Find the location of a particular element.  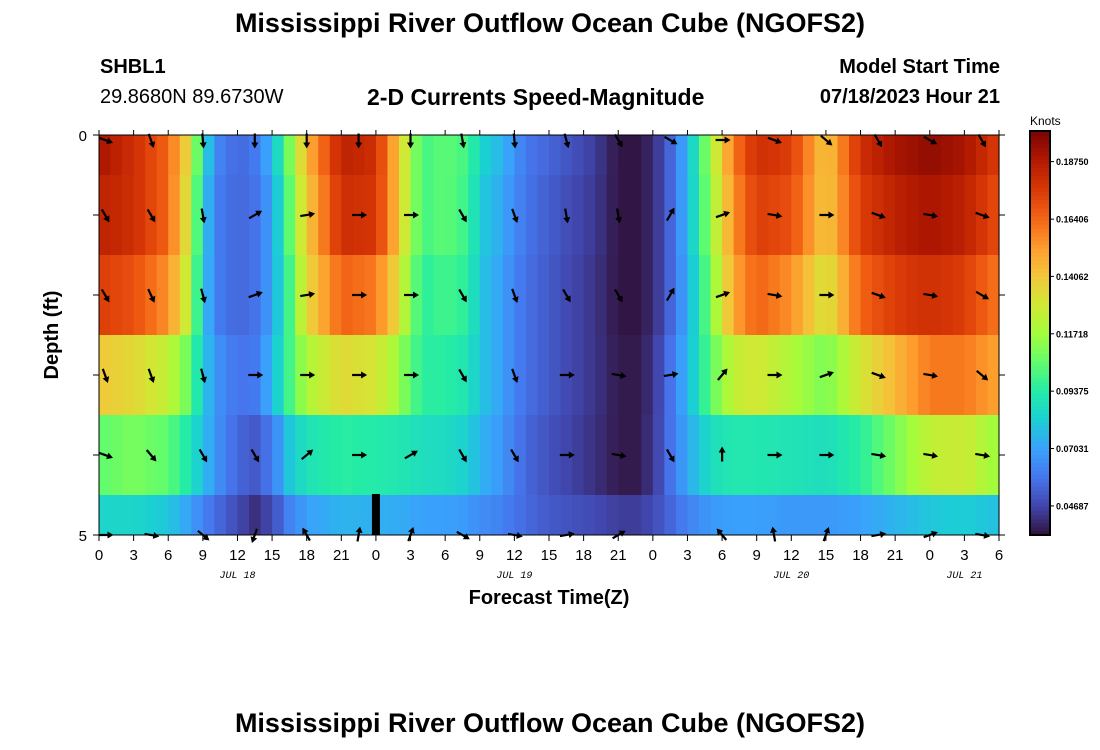

x-tick-label: 0 is located at coordinates (930, 555).